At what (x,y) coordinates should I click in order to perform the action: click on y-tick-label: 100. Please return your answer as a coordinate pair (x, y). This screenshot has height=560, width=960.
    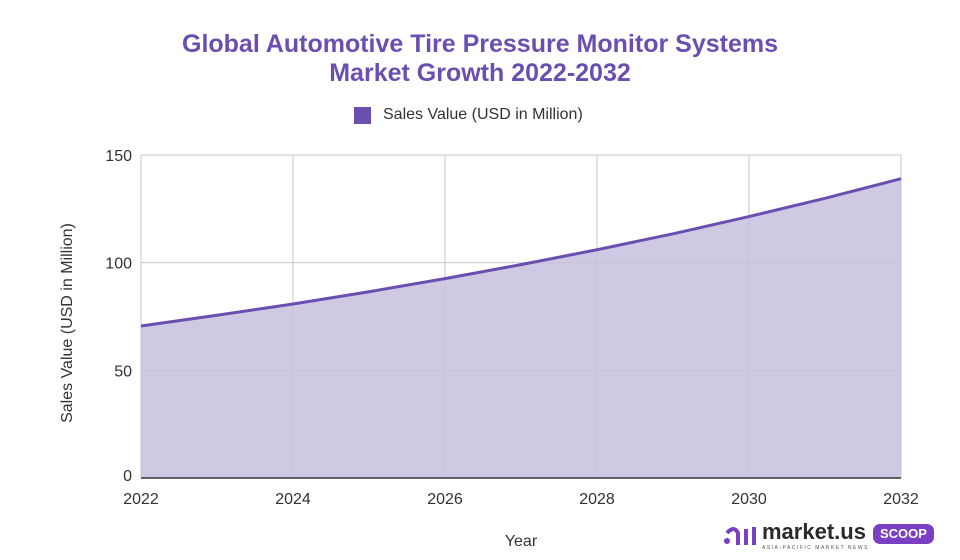
    Looking at the image, I should click on (118, 264).